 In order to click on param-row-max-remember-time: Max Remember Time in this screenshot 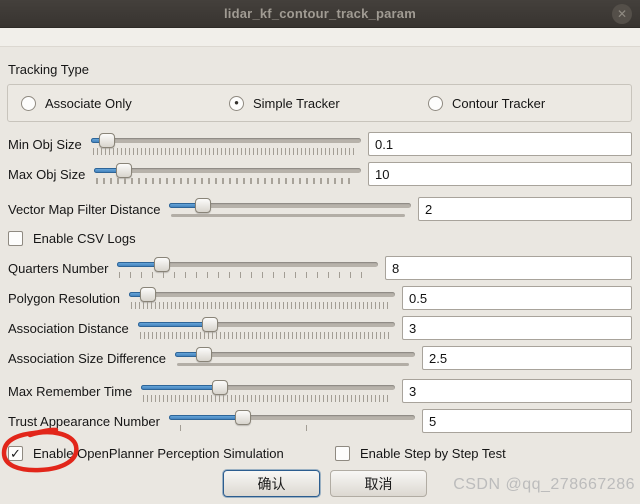, I will do `click(320, 391)`.